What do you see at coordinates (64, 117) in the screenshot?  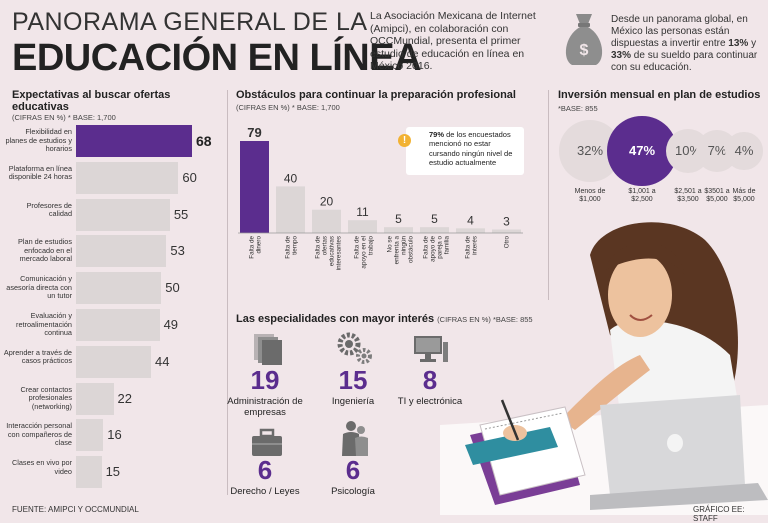 I see `expectativas-subtitle: (CIFRAS EN %) * BASE: 1,700` at bounding box center [64, 117].